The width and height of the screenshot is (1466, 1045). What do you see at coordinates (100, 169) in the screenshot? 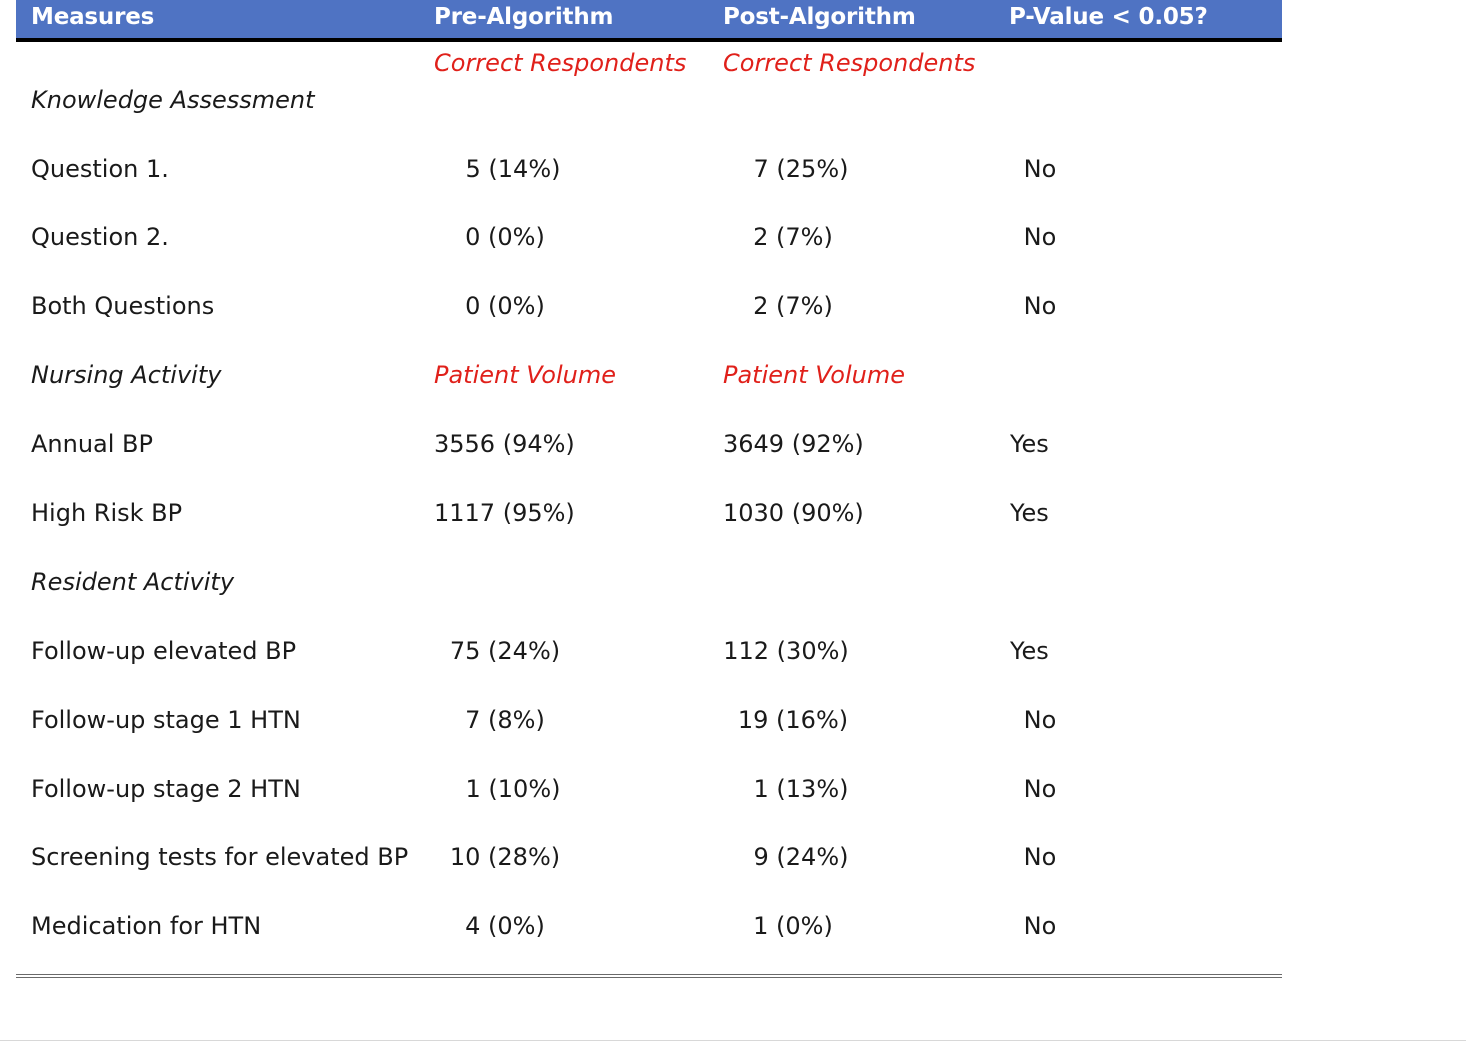
I see `row-measure: Question 1.` at bounding box center [100, 169].